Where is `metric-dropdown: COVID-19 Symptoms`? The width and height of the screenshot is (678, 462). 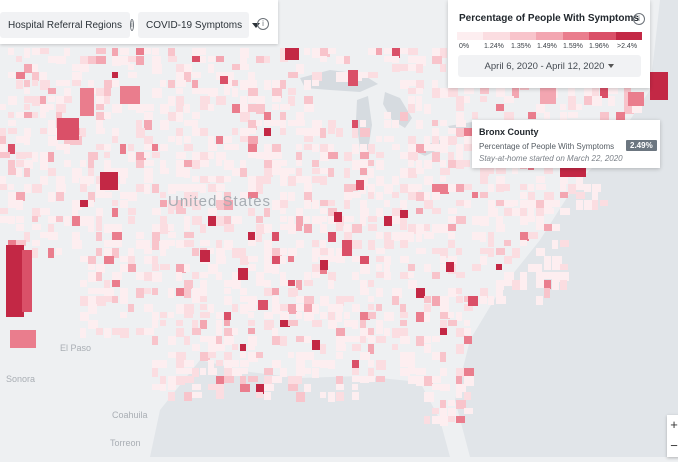 metric-dropdown: COVID-19 Symptoms is located at coordinates (199, 25).